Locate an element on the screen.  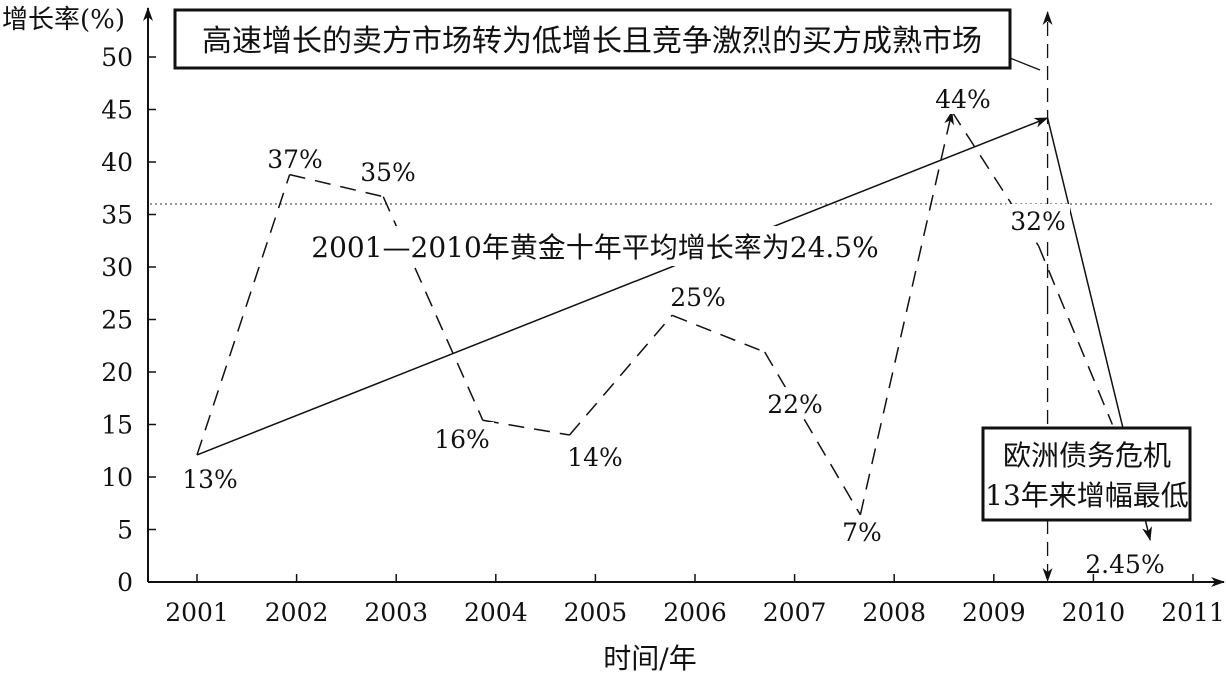
y-tick-label: 5 is located at coordinates (125, 530).